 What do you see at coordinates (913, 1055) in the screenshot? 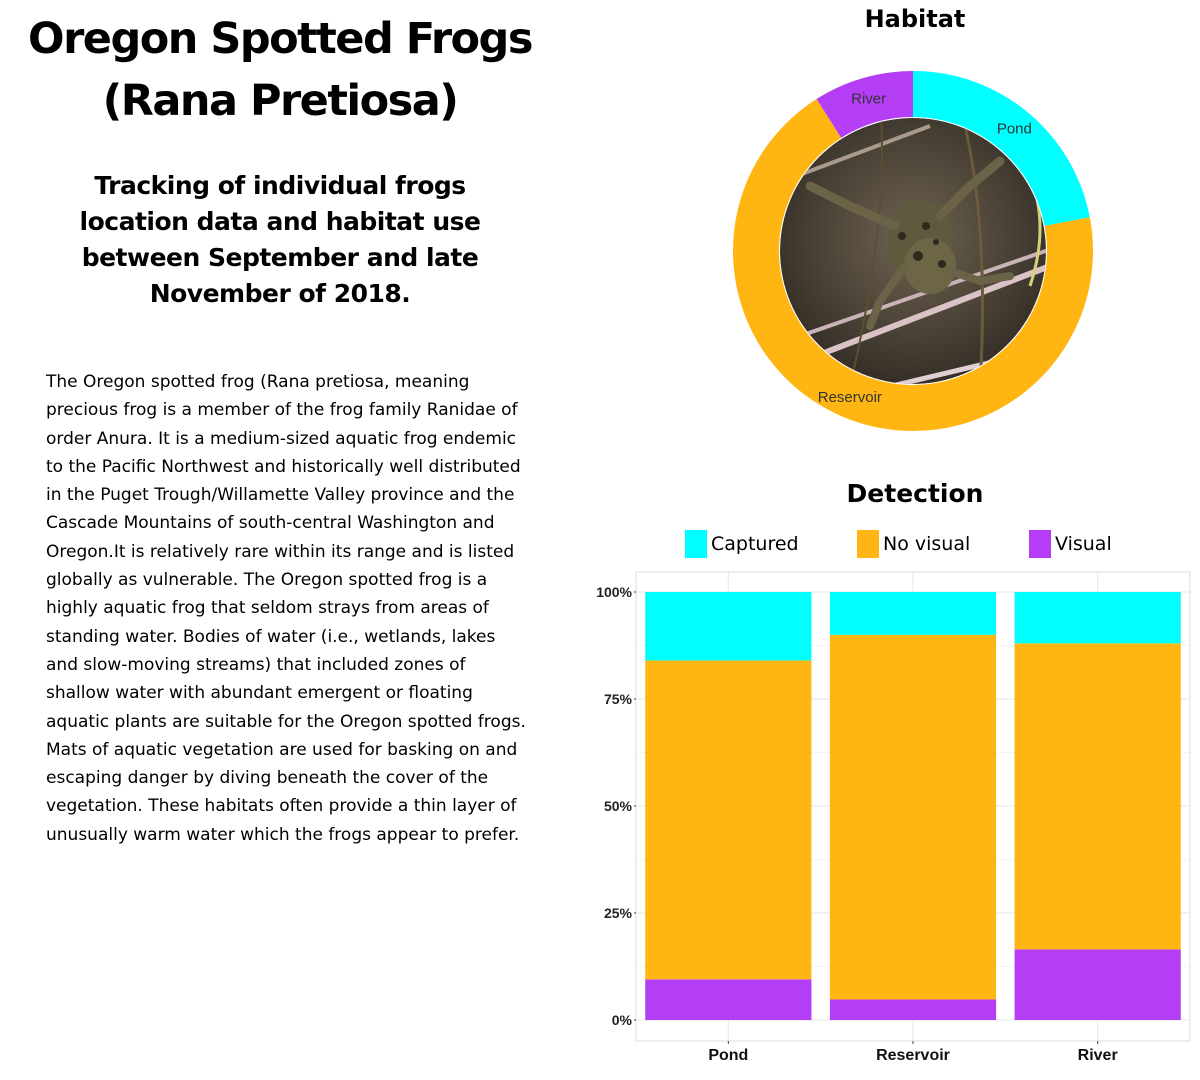
I see `x-tick-label-reservoir: Reservoir` at bounding box center [913, 1055].